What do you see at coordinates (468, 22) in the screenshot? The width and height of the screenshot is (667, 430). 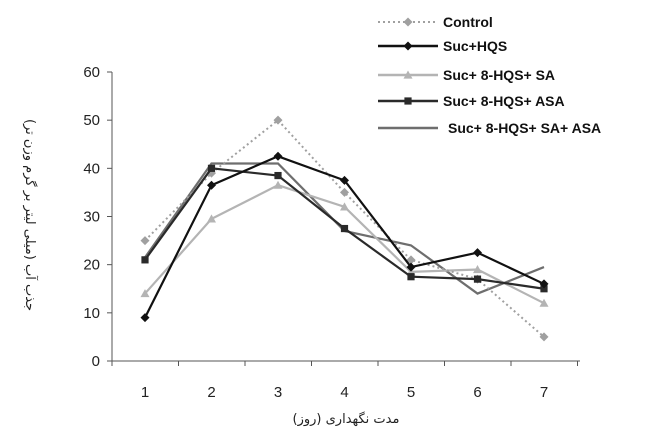 I see `legend-label: Control` at bounding box center [468, 22].